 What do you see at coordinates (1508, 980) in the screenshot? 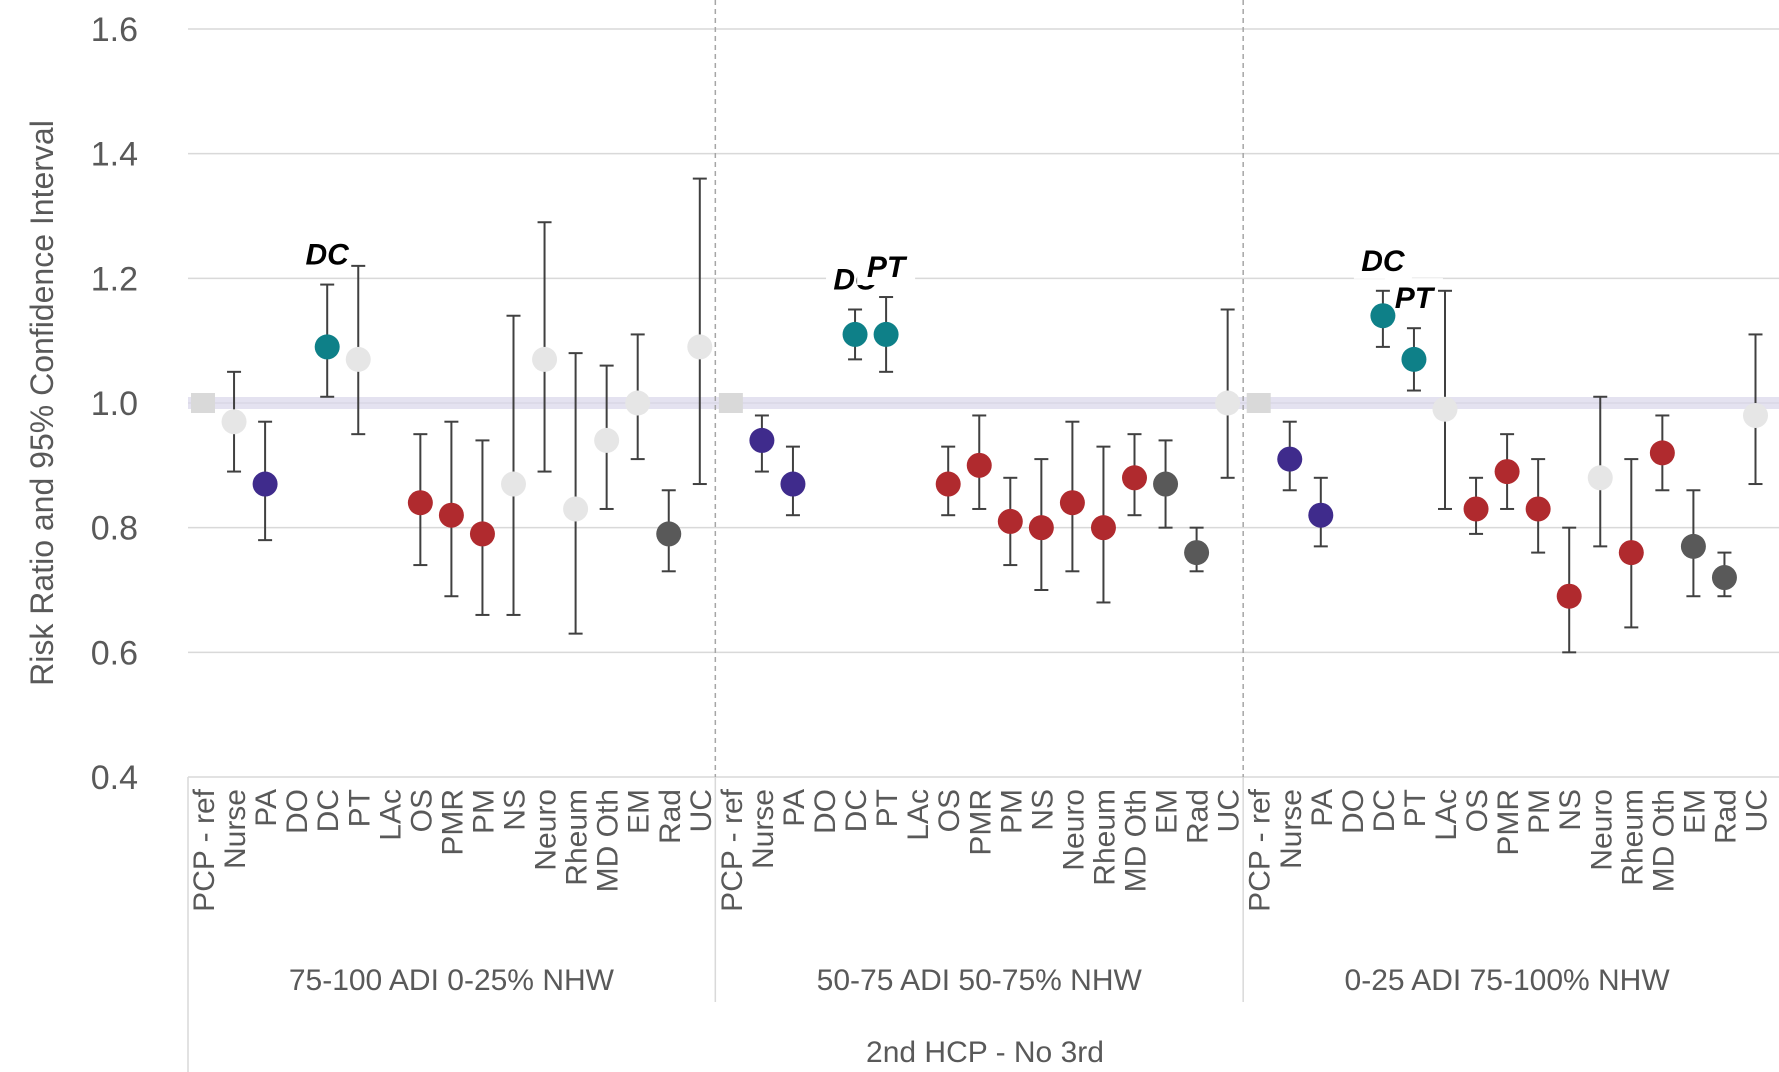
I see `group-label: 0-25 ADI 75-100% NHW` at bounding box center [1508, 980].